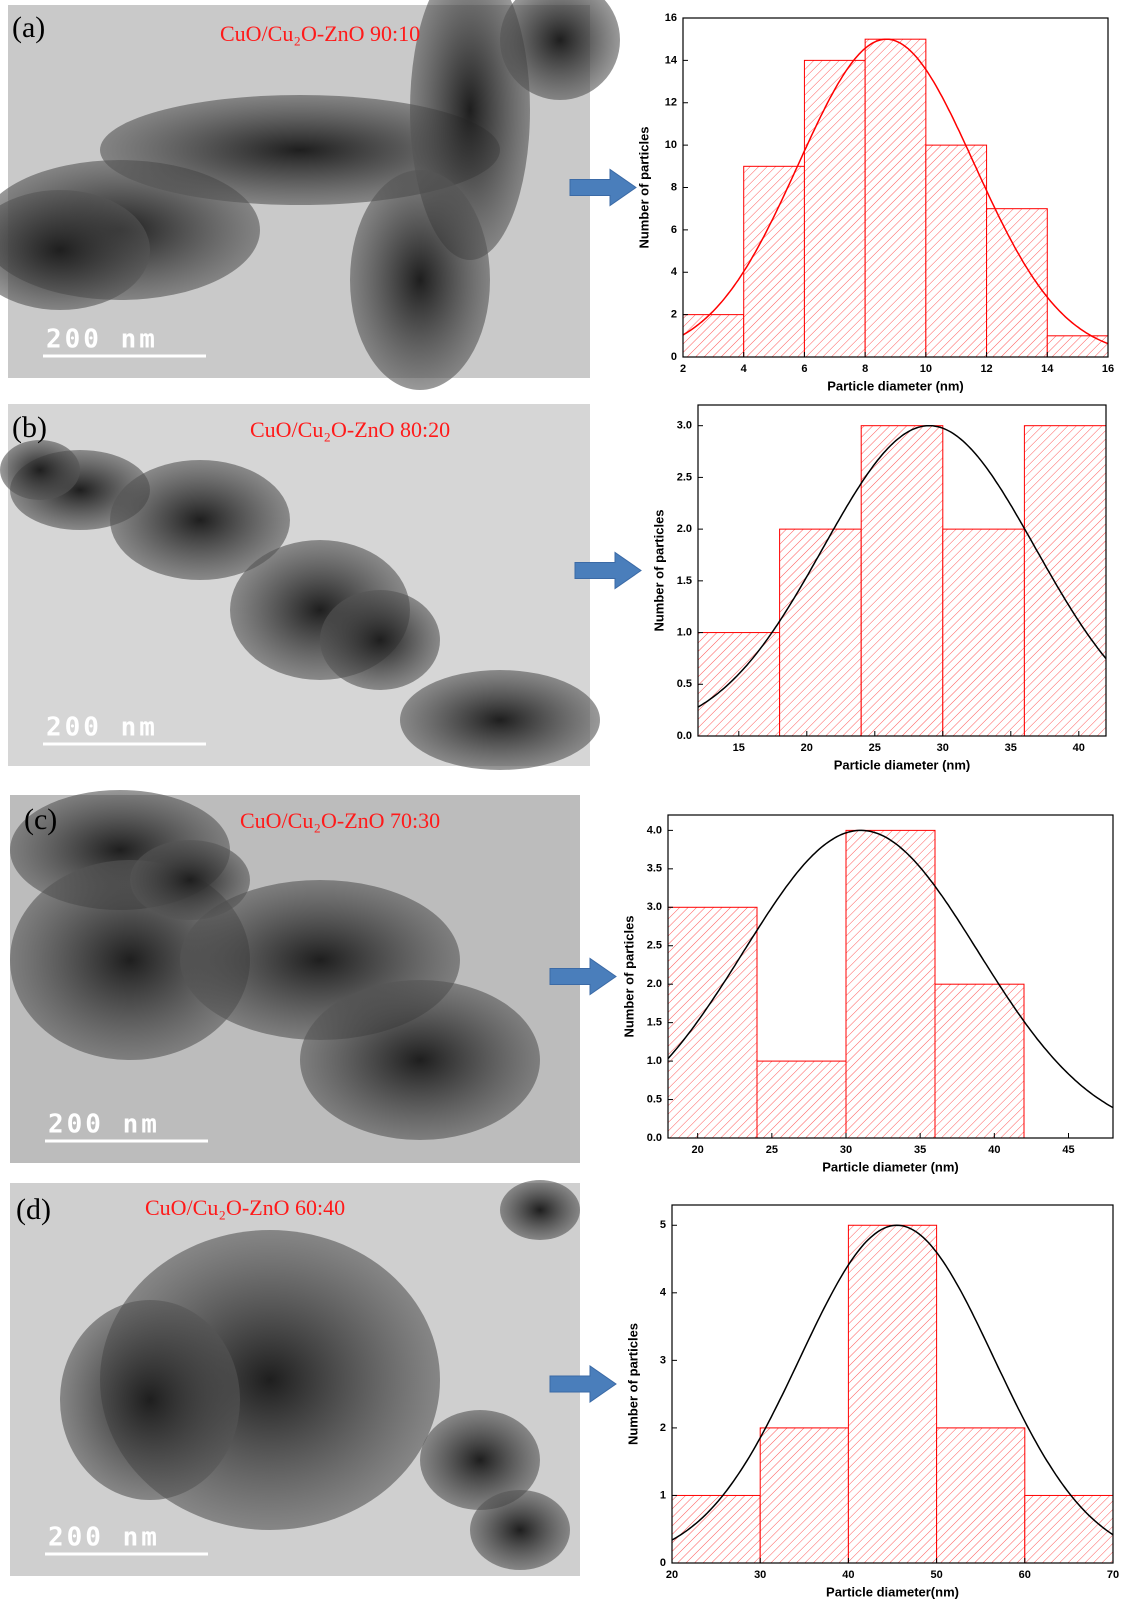 The image size is (1146, 1602). Describe the element at coordinates (926, 369) in the screenshot. I see `x-tick-label: 10` at that location.